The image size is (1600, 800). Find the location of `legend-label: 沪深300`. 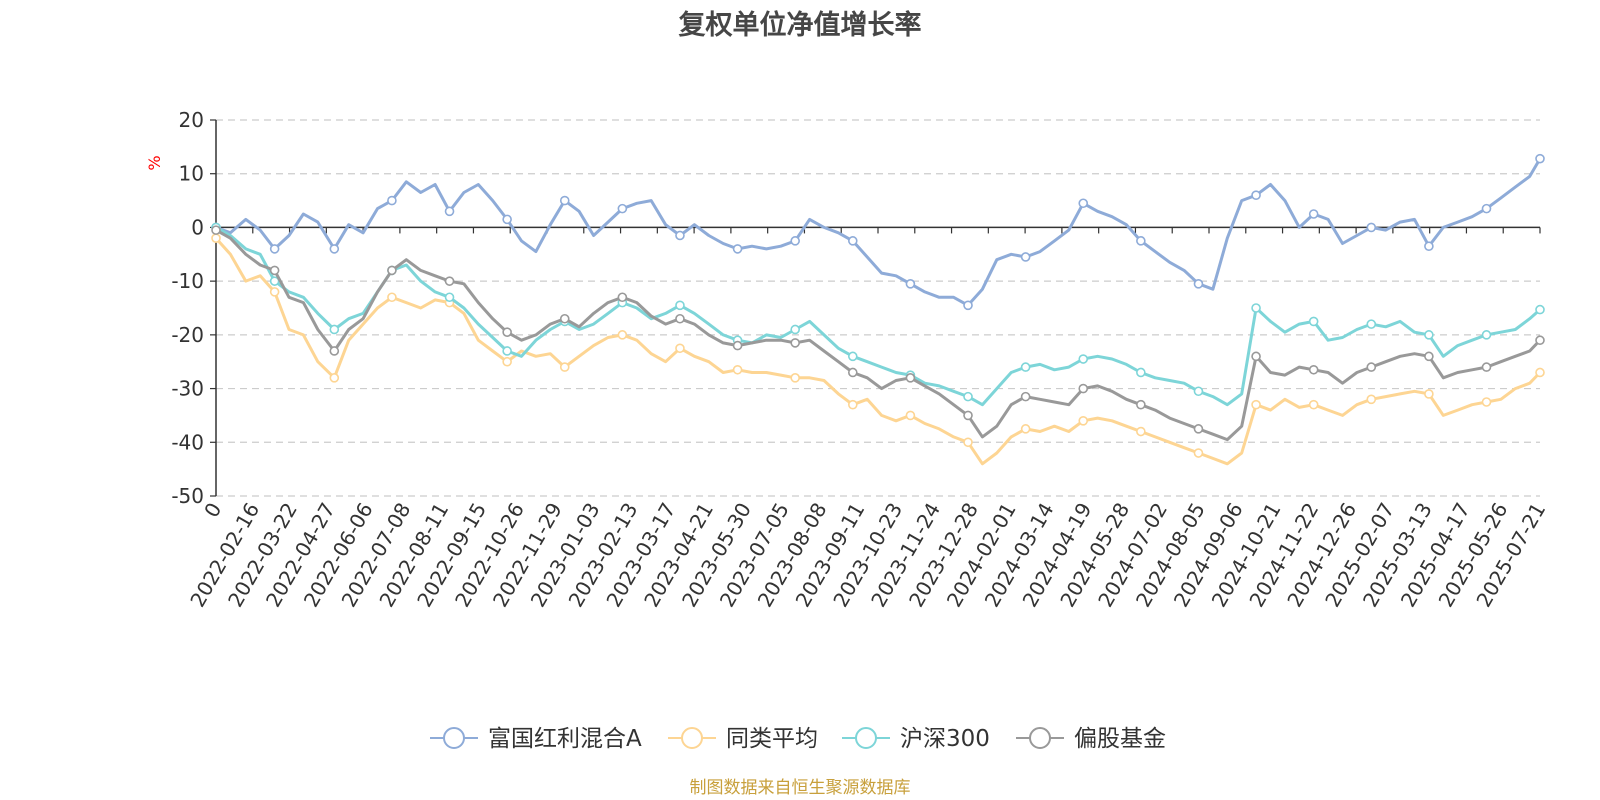

legend-label: 沪深300 is located at coordinates (945, 739).